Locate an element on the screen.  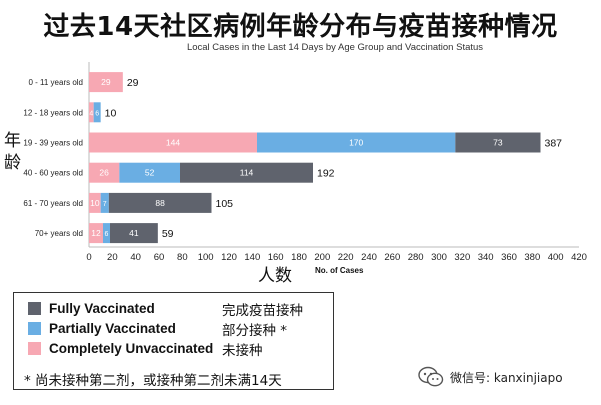
bar-total-label-3: 192 is located at coordinates (326, 174).